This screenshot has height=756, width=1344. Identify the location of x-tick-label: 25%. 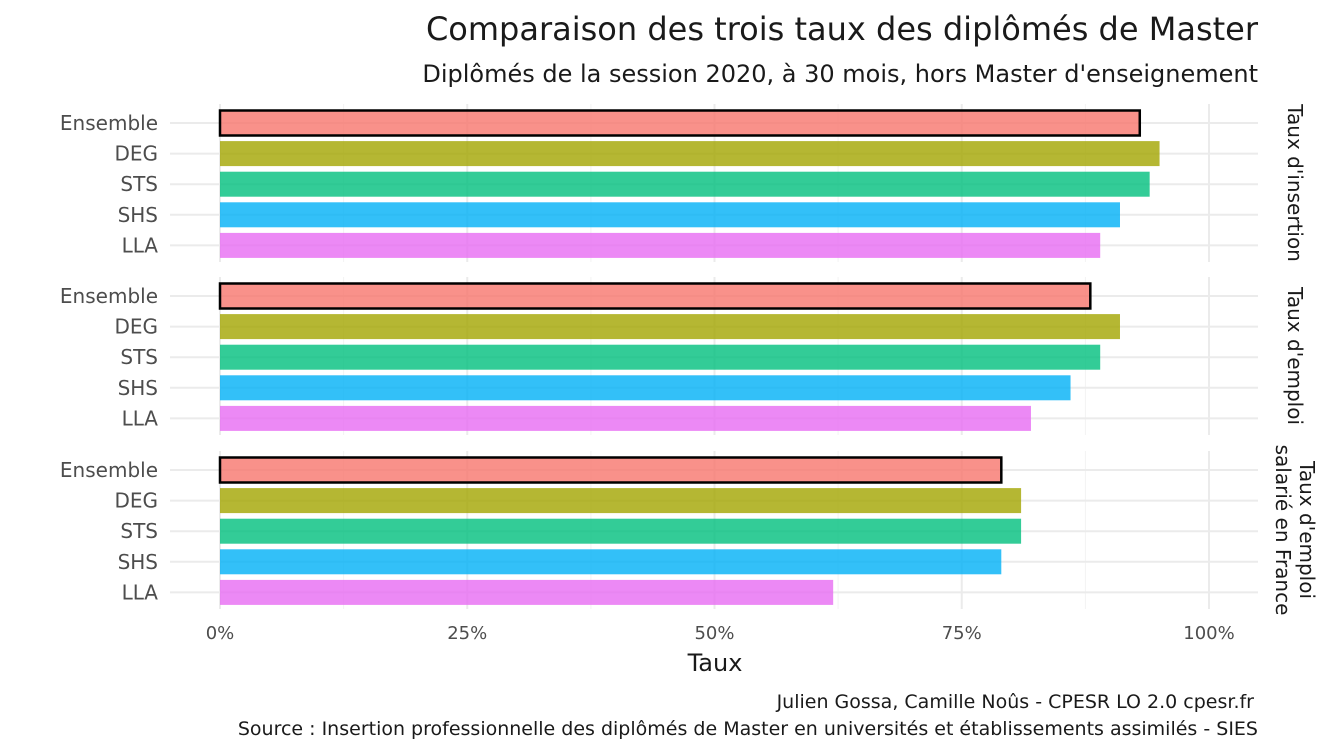
(467, 633).